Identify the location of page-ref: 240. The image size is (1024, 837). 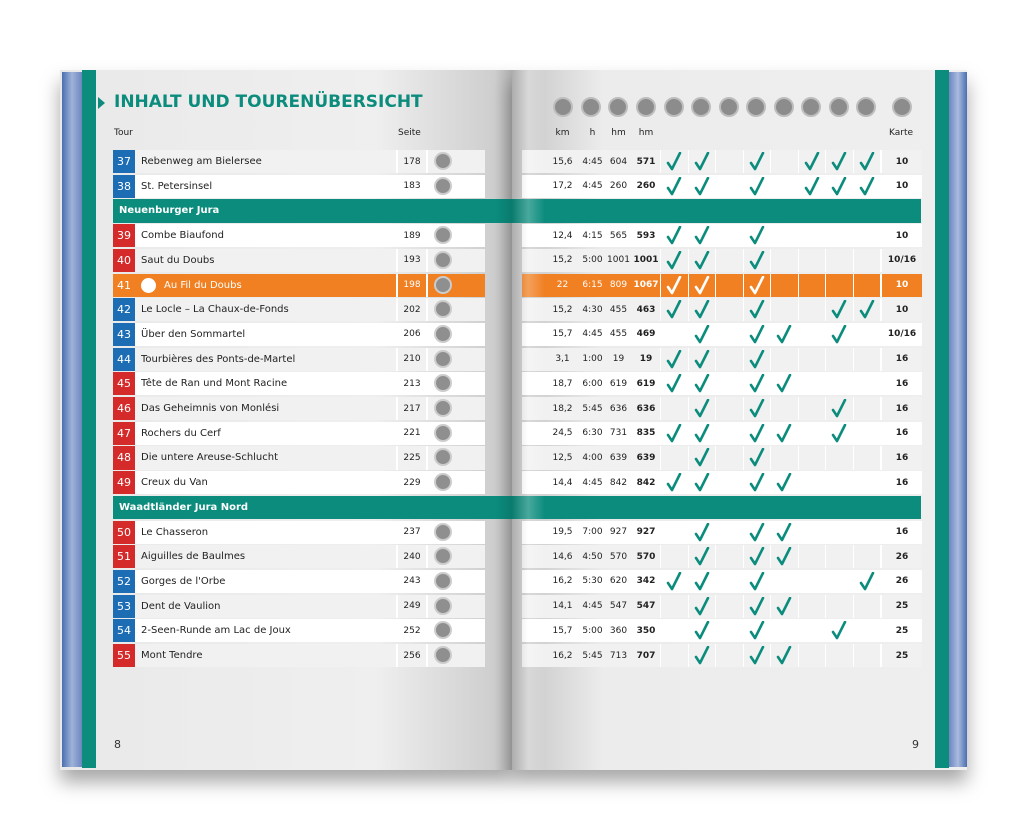
(412, 556).